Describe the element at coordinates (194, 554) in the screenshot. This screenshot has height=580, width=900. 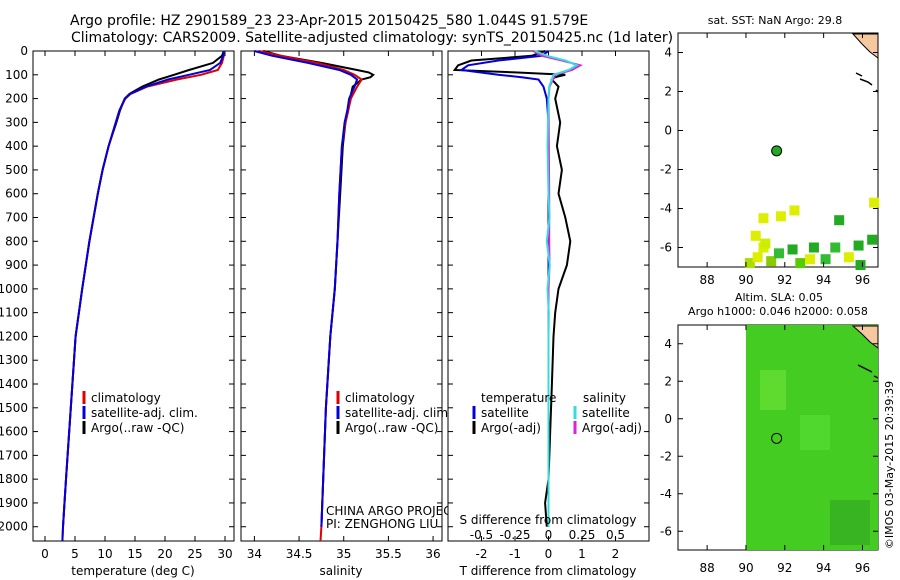
I see `temperature-tick-label: 25` at that location.